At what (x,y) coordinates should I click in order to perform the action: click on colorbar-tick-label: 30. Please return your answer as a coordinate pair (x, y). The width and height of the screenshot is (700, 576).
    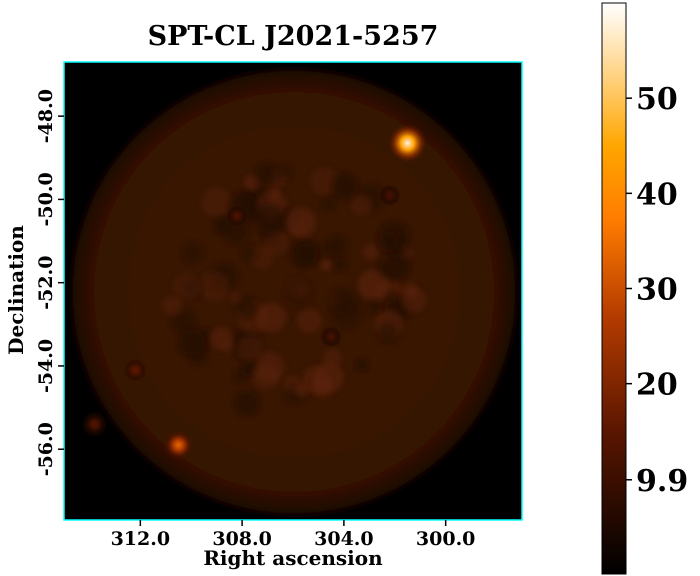
    Looking at the image, I should click on (657, 290).